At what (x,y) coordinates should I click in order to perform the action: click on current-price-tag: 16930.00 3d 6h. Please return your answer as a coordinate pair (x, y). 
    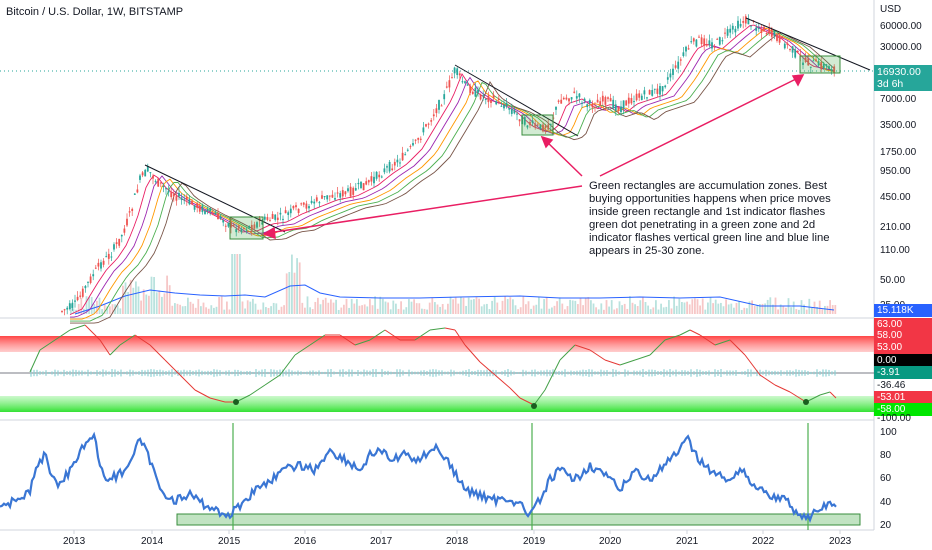
    Looking at the image, I should click on (903, 78).